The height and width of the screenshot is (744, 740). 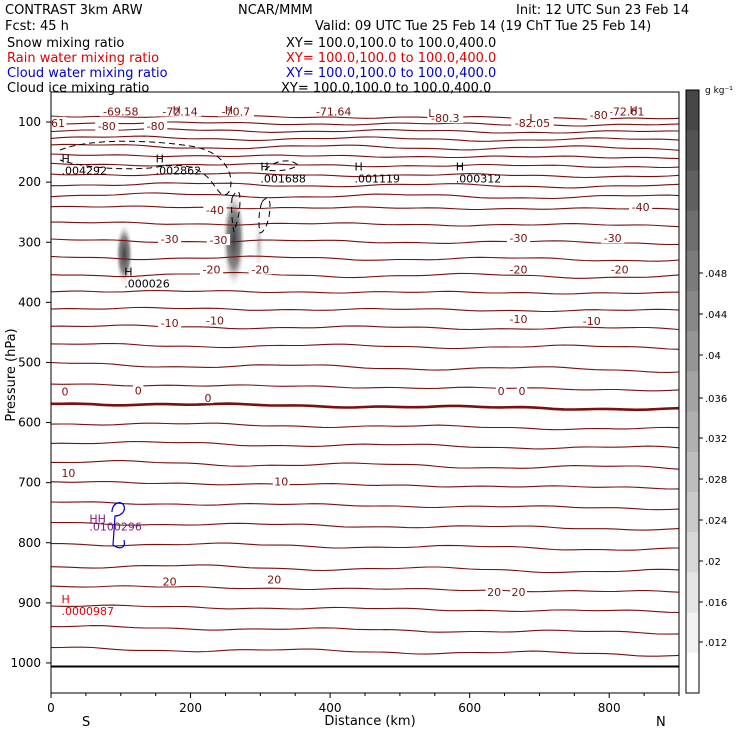 I want to click on x-tick-label: 600, so click(x=469, y=708).